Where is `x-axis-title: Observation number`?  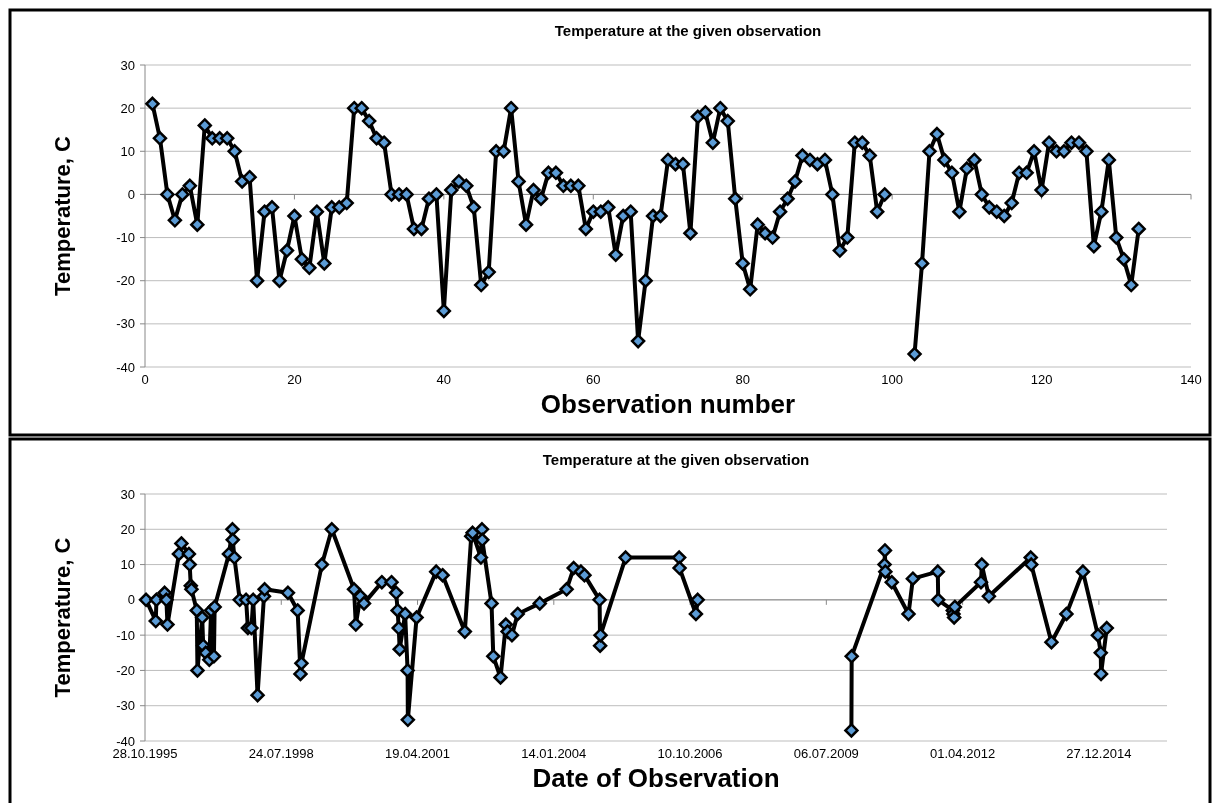
x-axis-title: Observation number is located at coordinates (668, 404).